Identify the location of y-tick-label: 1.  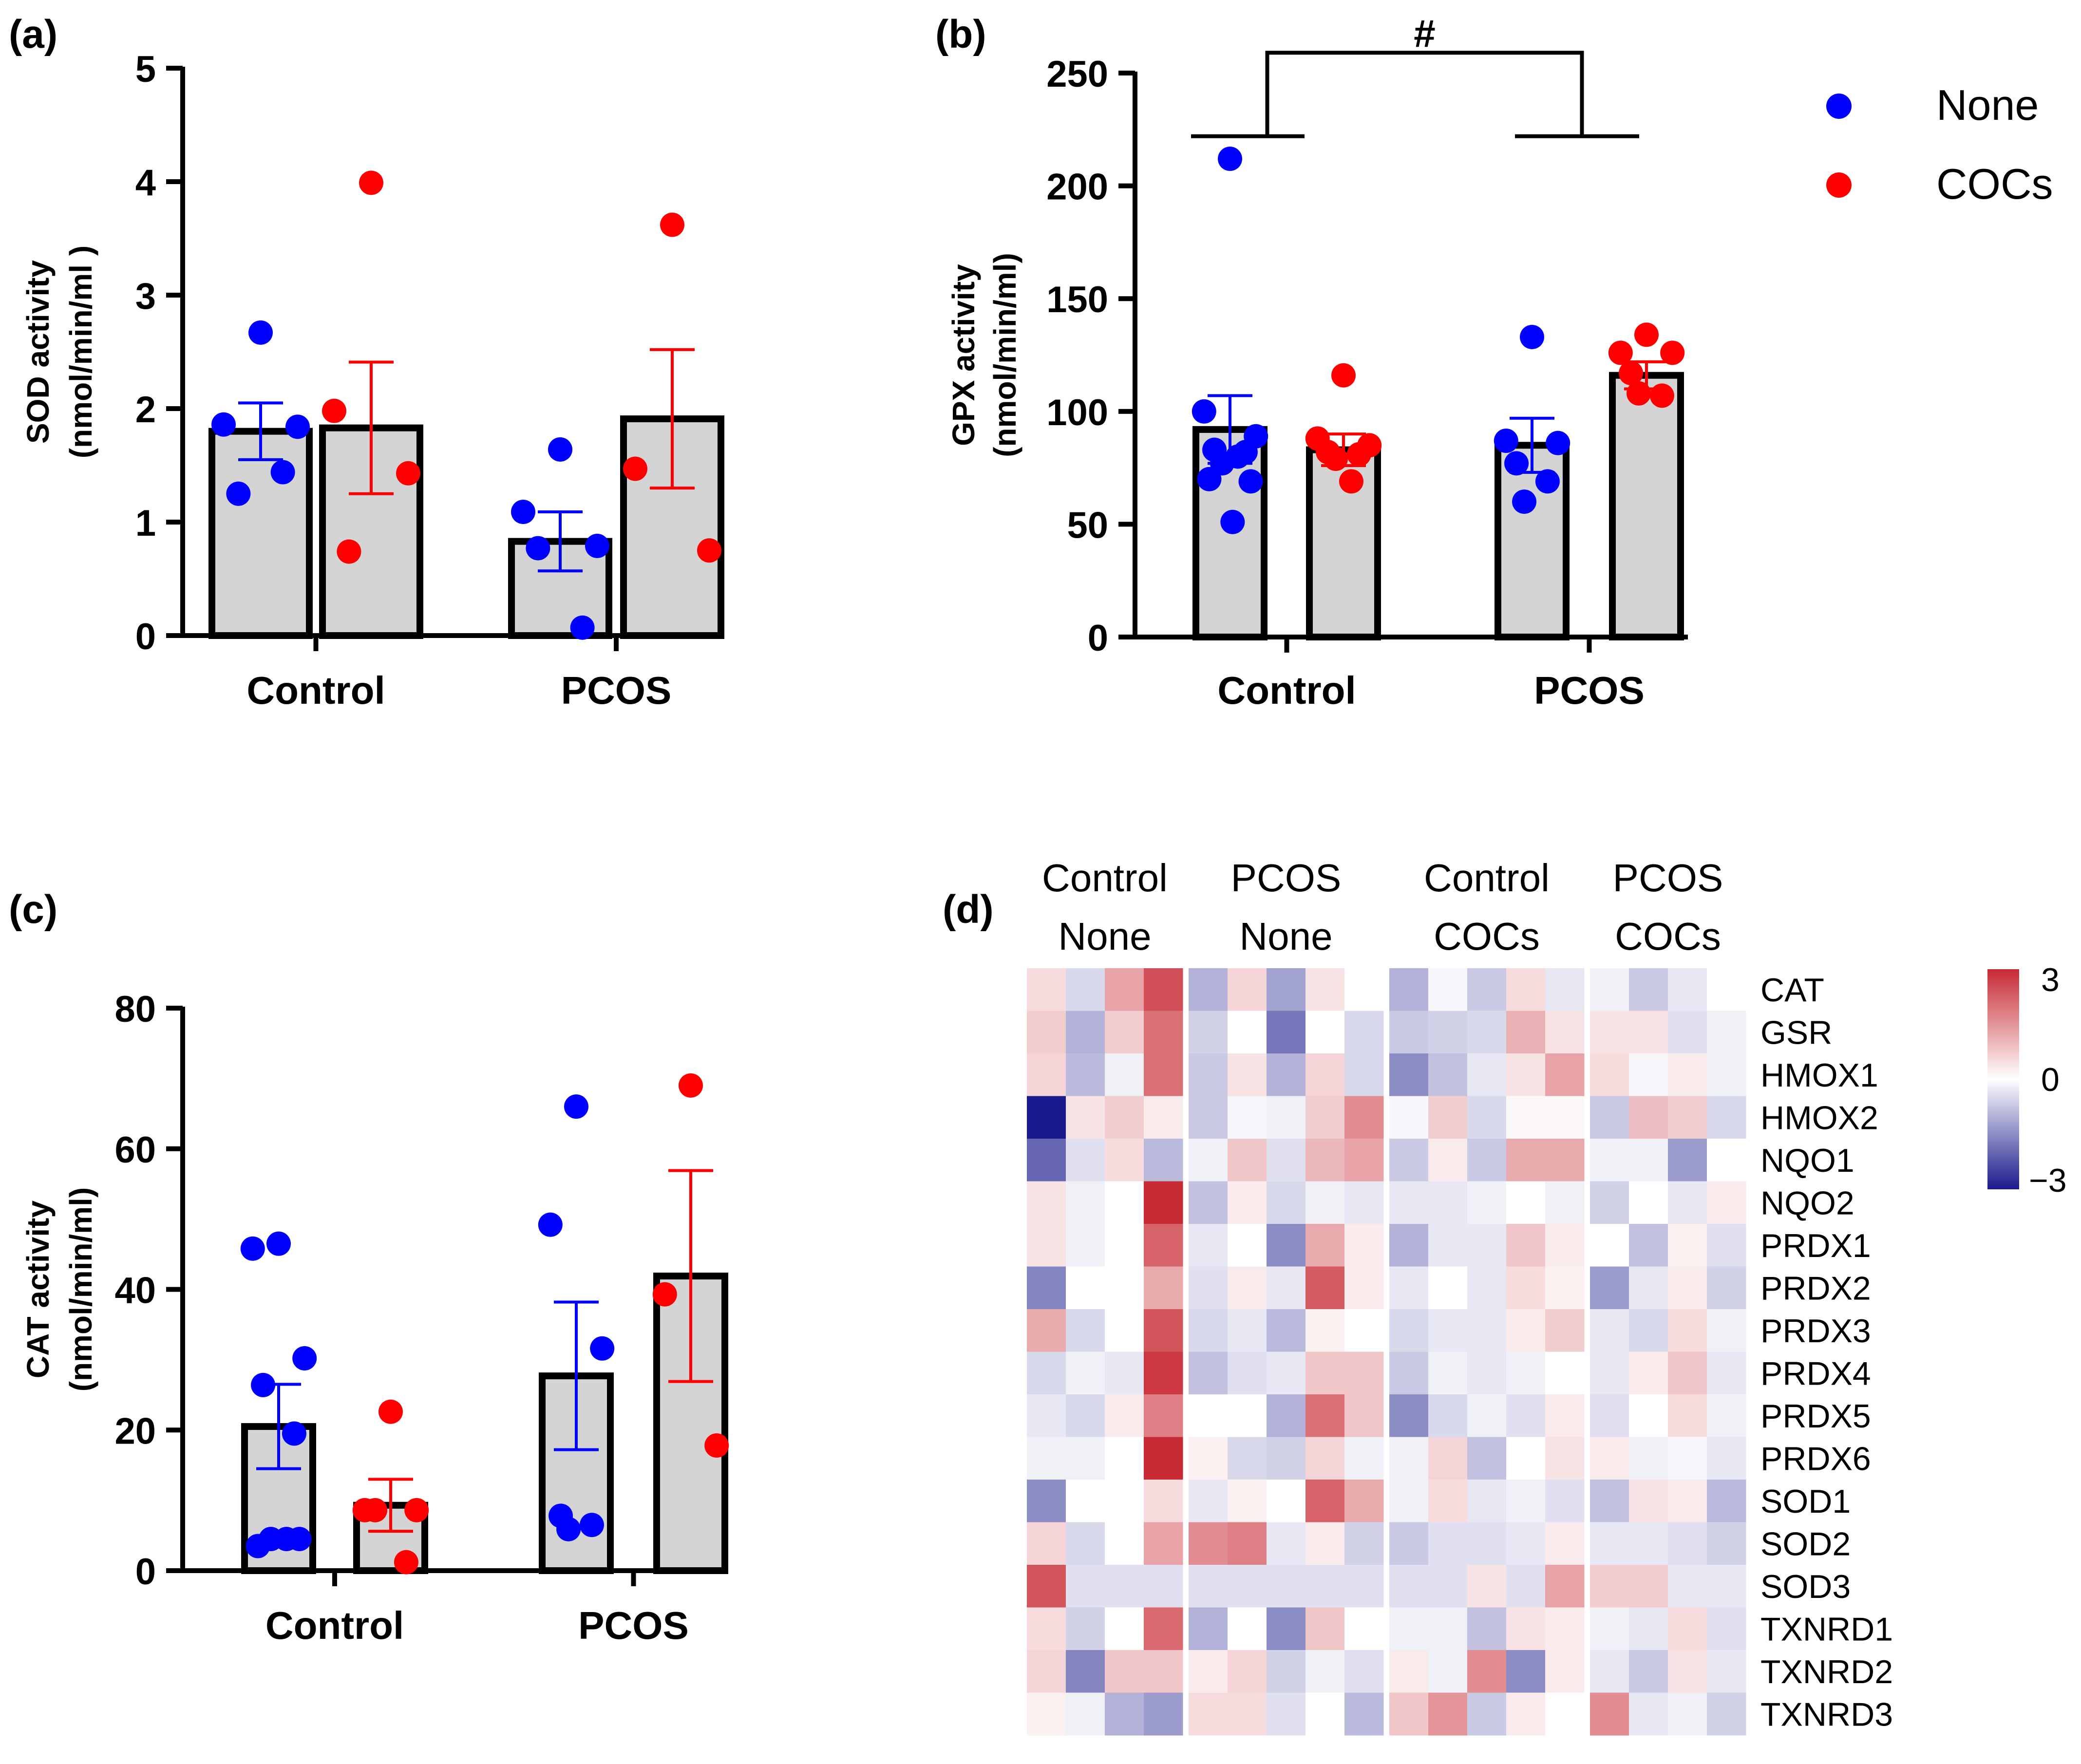
(145, 523).